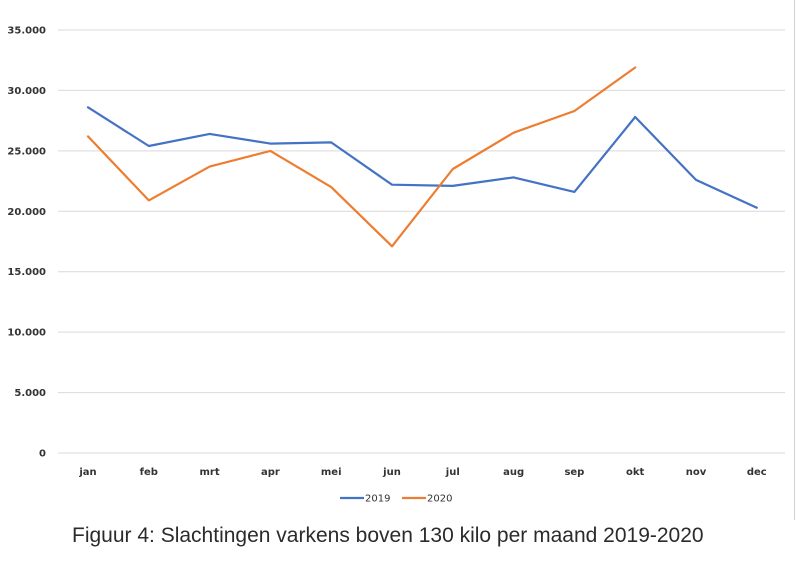  Describe the element at coordinates (26, 212) in the screenshot. I see `y-tick-label: 20.000` at that location.